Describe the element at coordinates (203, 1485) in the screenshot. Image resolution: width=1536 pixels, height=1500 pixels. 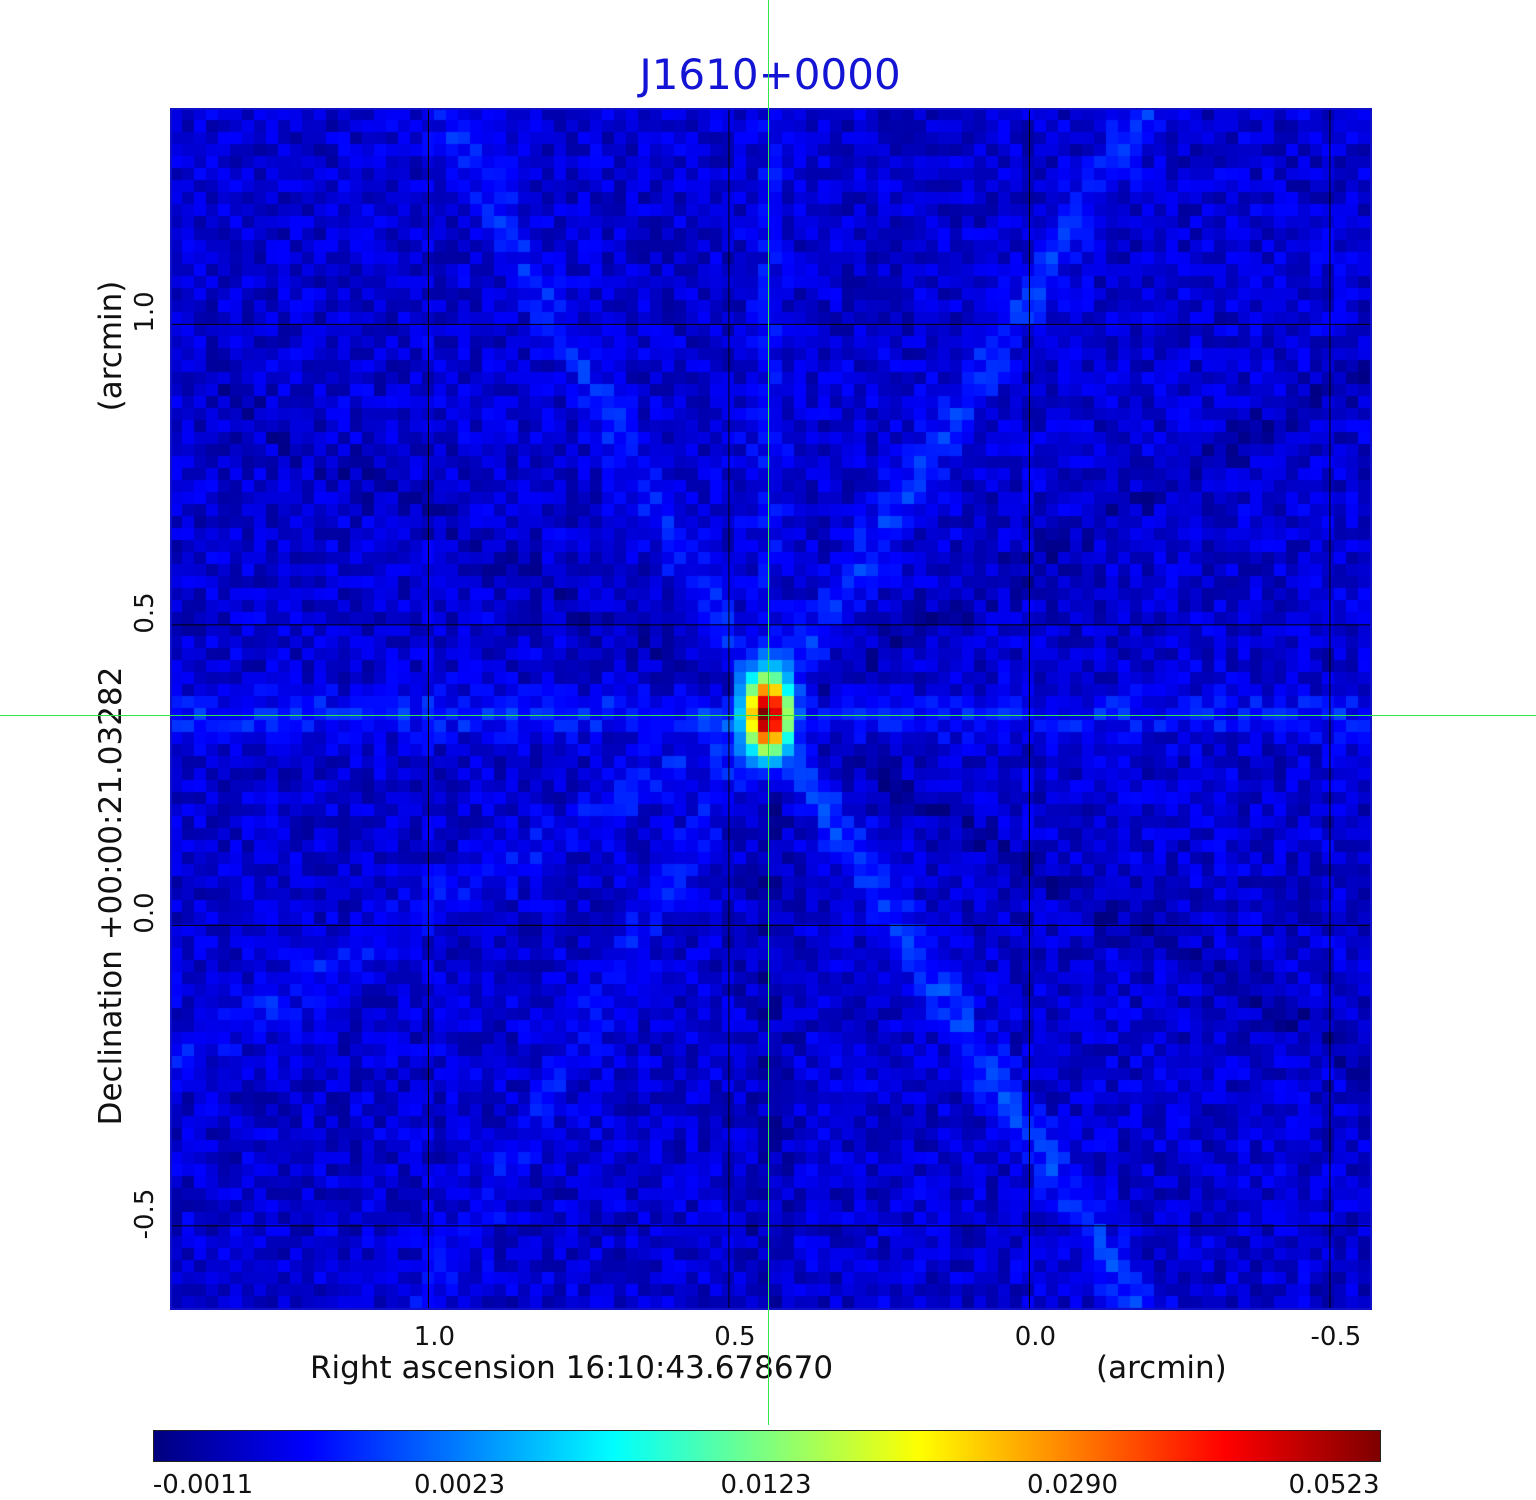
I see `colorbar-tick-label: -0.0011` at that location.